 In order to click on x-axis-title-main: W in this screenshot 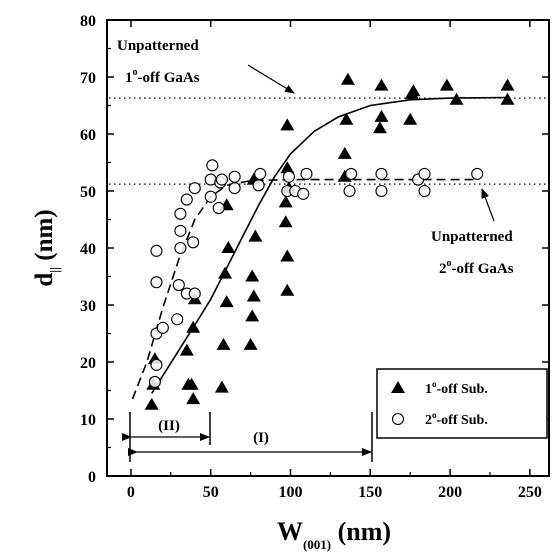, I will do `click(290, 531)`.